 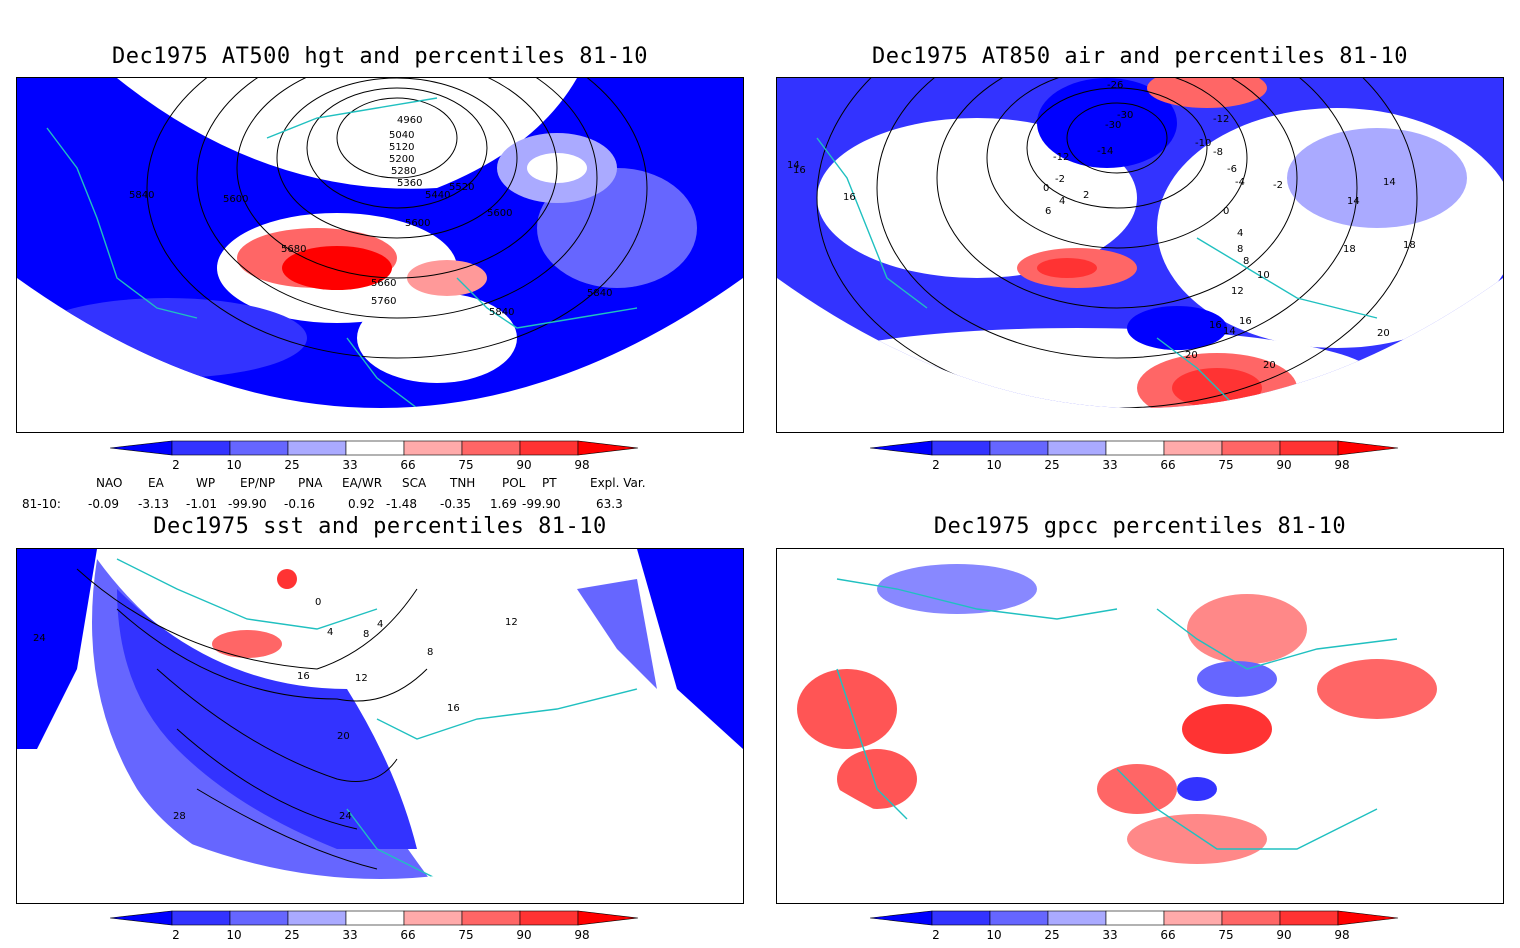 What do you see at coordinates (1353, 201) in the screenshot?
I see `contour-label: 14` at bounding box center [1353, 201].